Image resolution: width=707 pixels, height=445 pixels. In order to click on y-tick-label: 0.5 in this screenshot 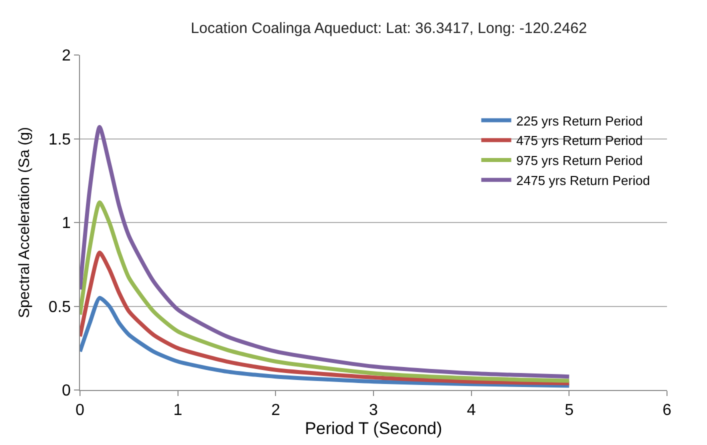, I will do `click(59, 307)`.